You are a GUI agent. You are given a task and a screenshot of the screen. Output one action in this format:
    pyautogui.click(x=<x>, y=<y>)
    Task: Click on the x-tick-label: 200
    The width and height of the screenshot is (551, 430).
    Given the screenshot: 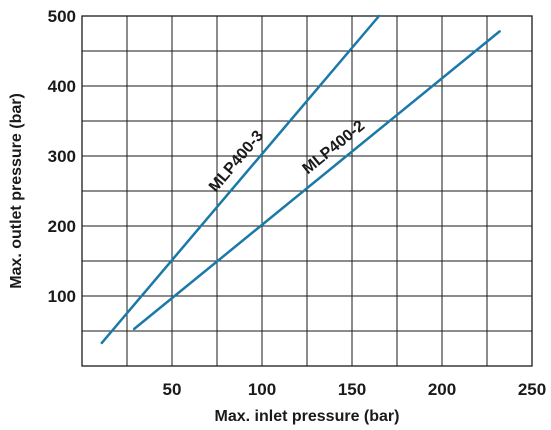 What is the action you would take?
    pyautogui.click(x=442, y=389)
    